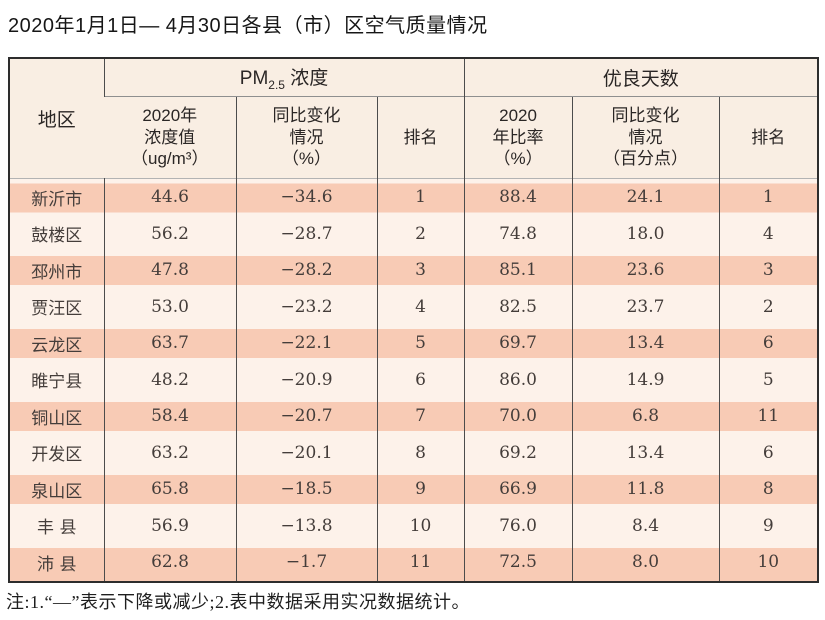 The width and height of the screenshot is (825, 620). I want to click on table-row: 贾汪区 53.0 −23.2 4 82.5 23.7 2, so click(414, 306).